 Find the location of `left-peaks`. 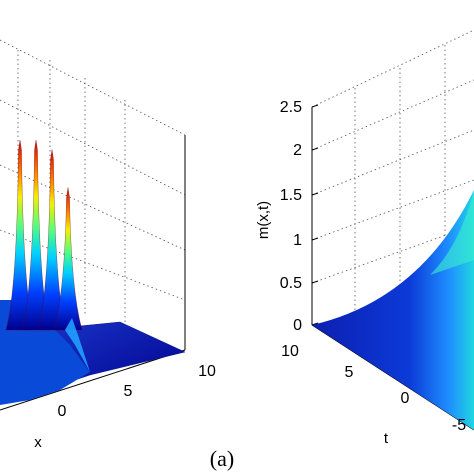

left-peaks is located at coordinates (44, 235).